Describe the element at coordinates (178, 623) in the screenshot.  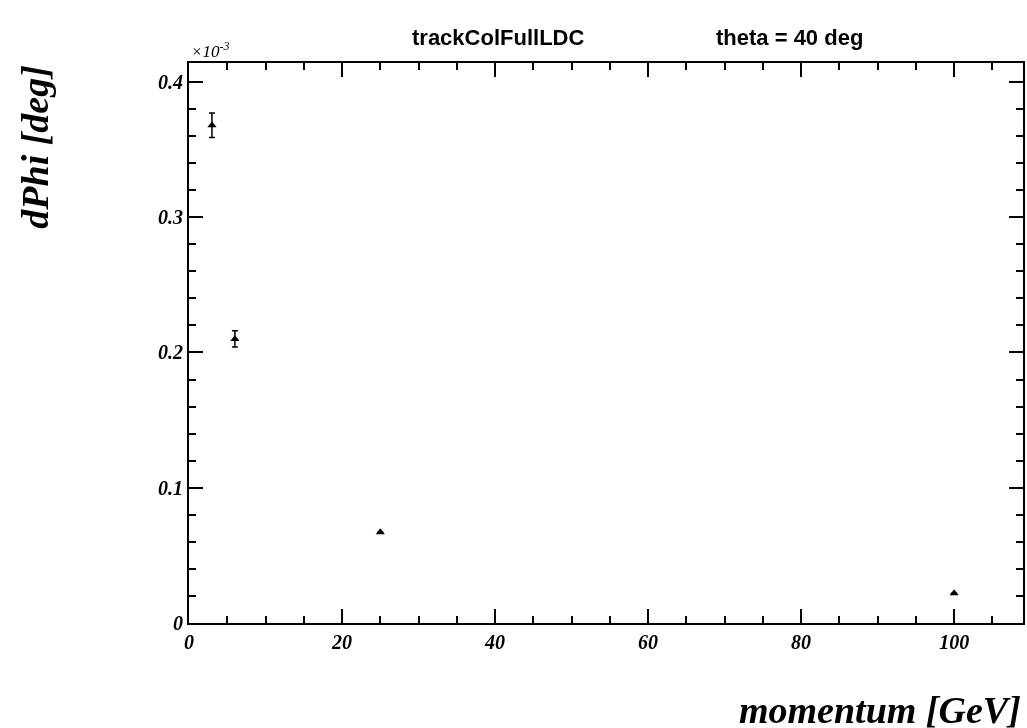
I see `y-tick-label: 0` at that location.